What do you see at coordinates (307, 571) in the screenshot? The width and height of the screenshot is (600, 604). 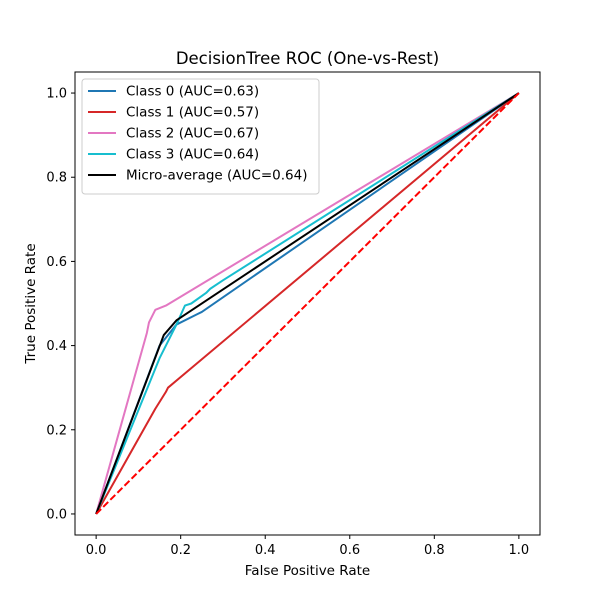 I see `x-axis-label: False Positive Rate` at bounding box center [307, 571].